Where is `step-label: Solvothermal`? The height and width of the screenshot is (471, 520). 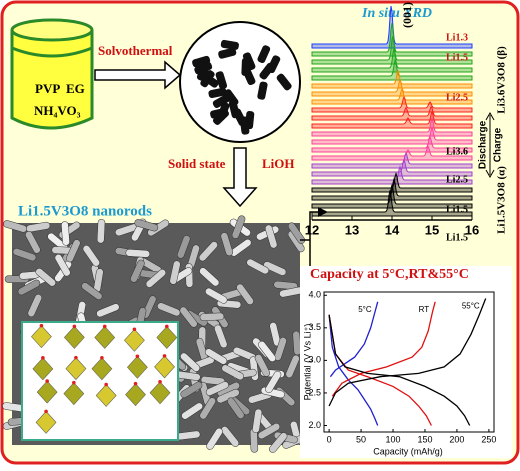
step-label: Solvothermal is located at coordinates (135, 50).